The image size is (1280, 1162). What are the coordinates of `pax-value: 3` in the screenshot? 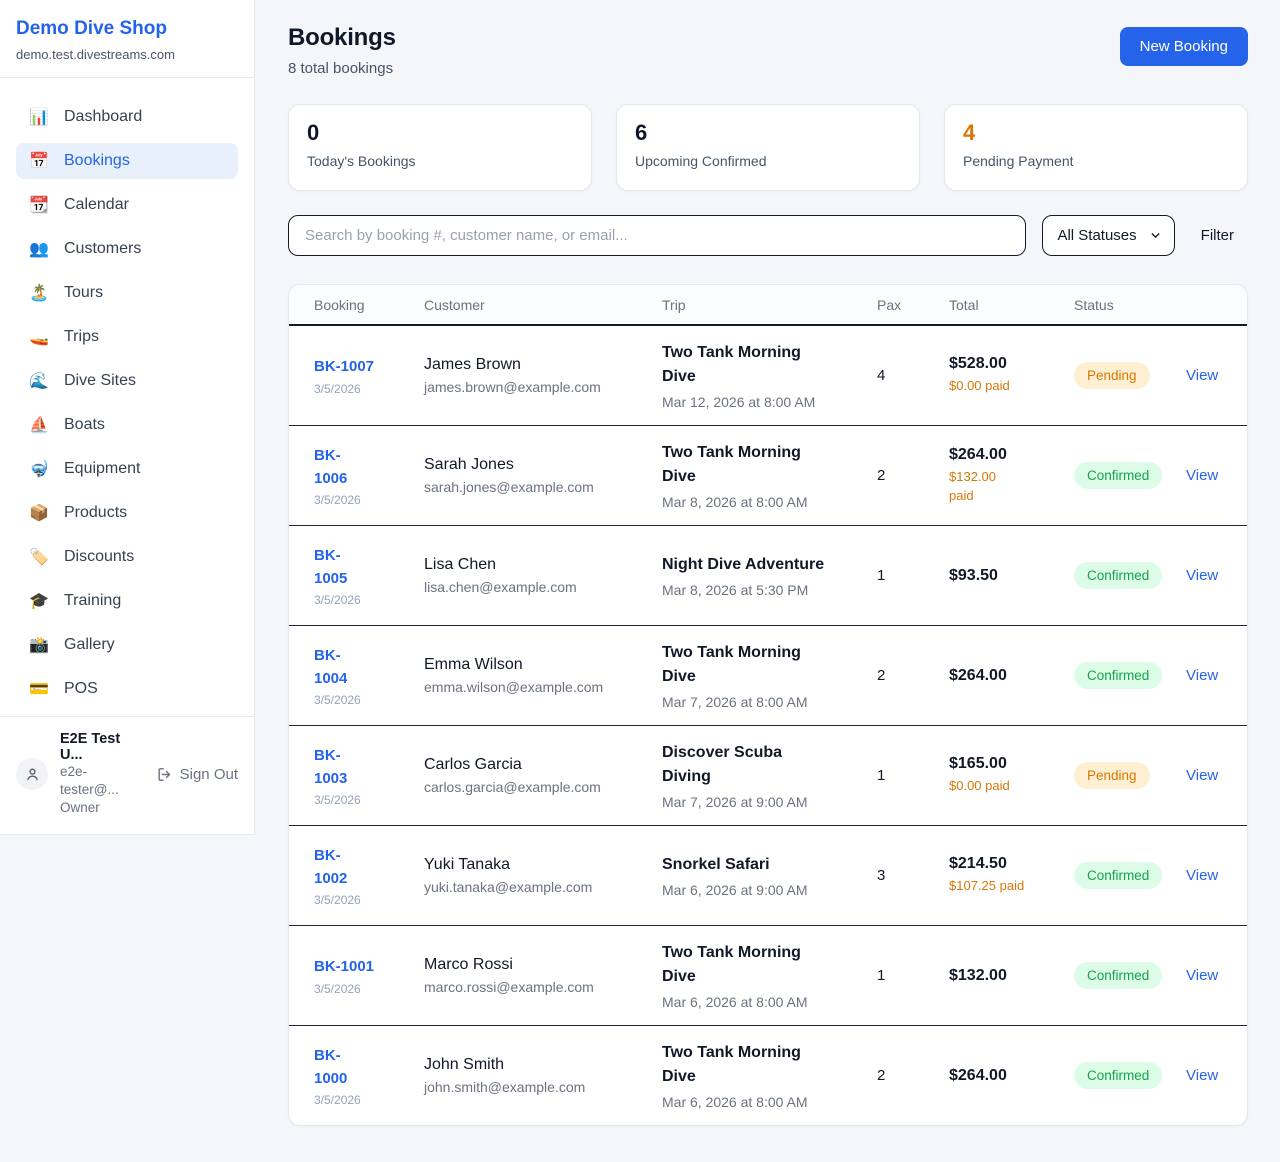 It's located at (881, 875).